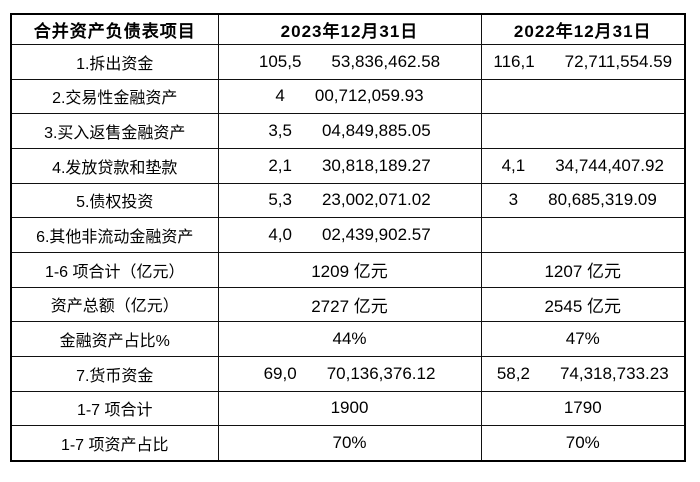 The height and width of the screenshot is (482, 700). I want to click on row-label: 1.拆出资金, so click(114, 62).